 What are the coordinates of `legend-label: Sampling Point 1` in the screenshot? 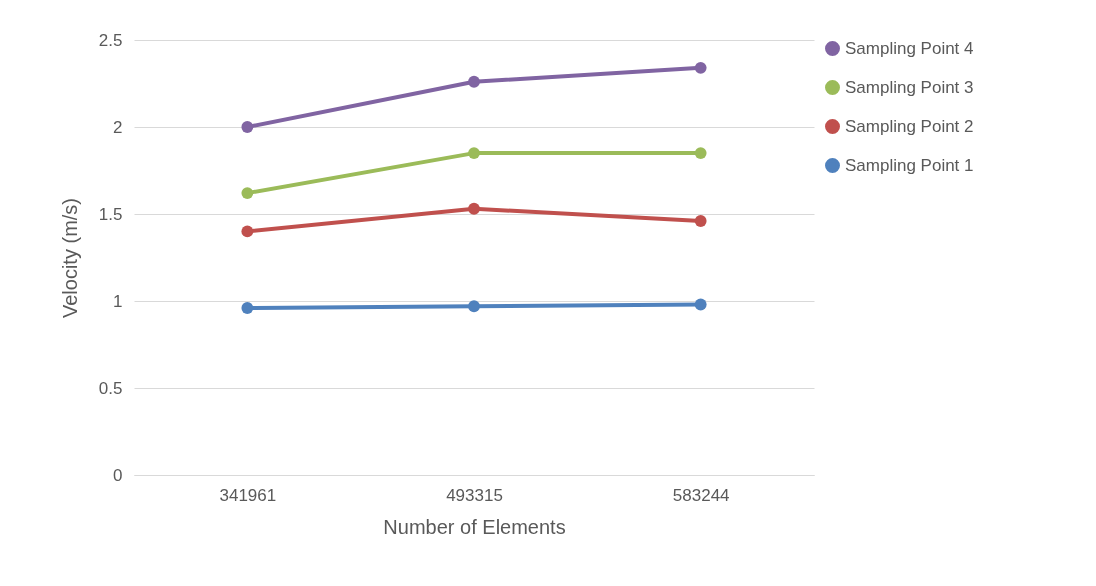 It's located at (909, 165).